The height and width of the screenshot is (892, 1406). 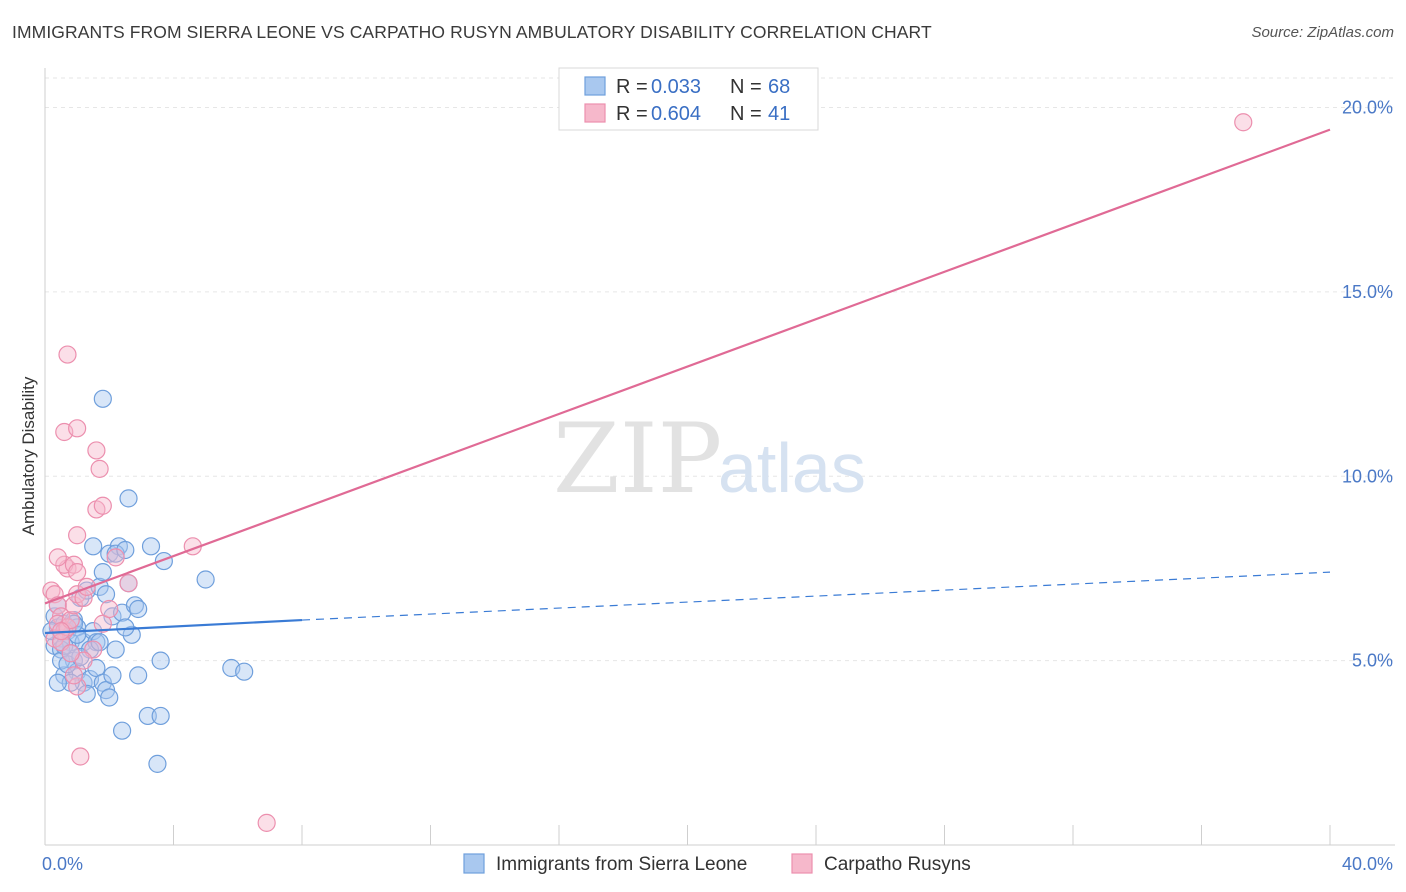 I want to click on correlation-legend: R = 0.033 N = 68 R = 0.604 N = 41, so click(x=688, y=99).